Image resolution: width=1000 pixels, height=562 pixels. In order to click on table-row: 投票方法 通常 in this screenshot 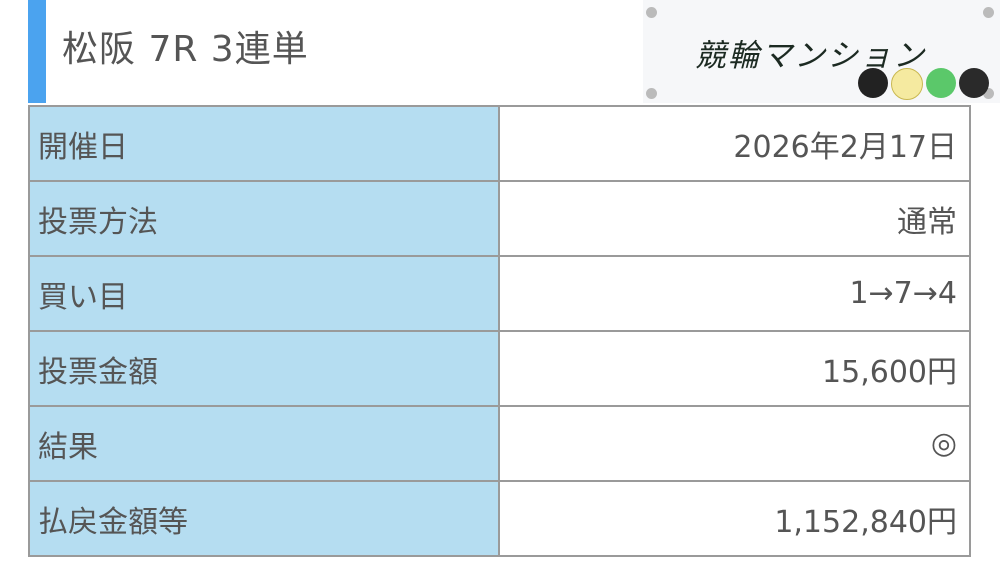, I will do `click(499, 218)`.